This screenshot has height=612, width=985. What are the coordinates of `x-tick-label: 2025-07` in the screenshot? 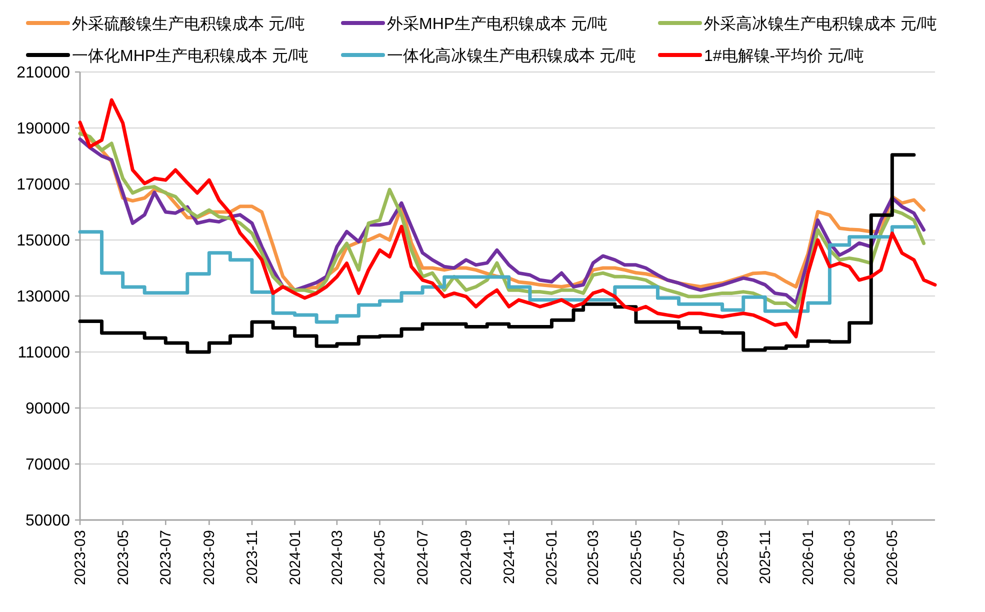 It's located at (679, 558).